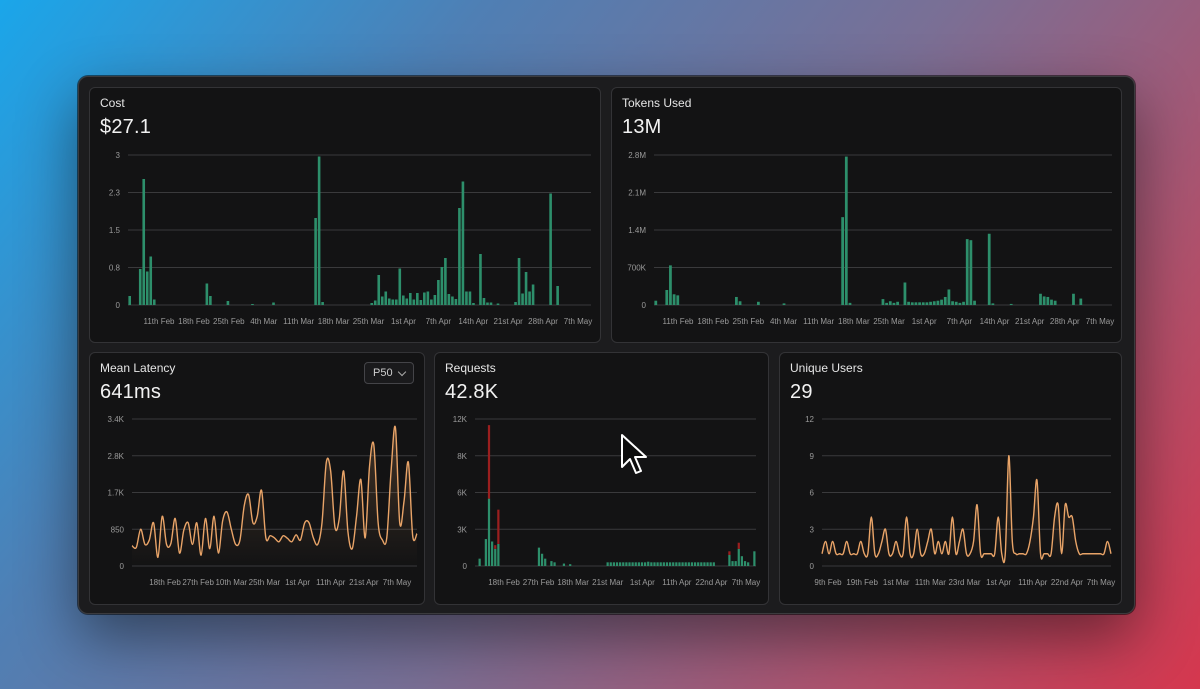 The width and height of the screenshot is (1200, 689). I want to click on tokens-y-tick-label: 2.8M, so click(637, 155).